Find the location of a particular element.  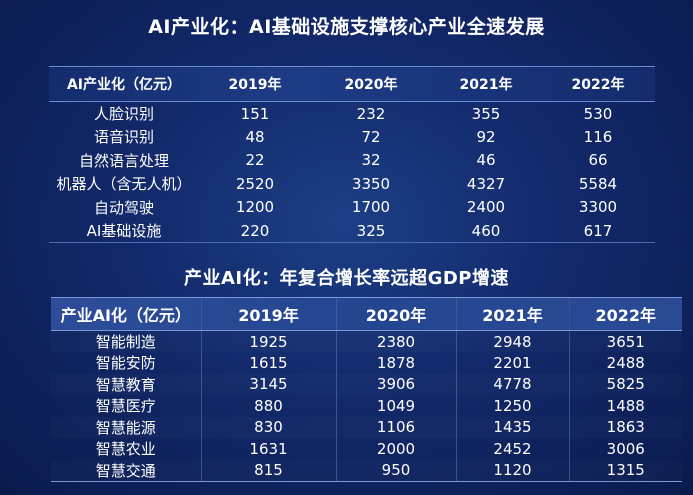

table-cell: 5825 is located at coordinates (625, 384).